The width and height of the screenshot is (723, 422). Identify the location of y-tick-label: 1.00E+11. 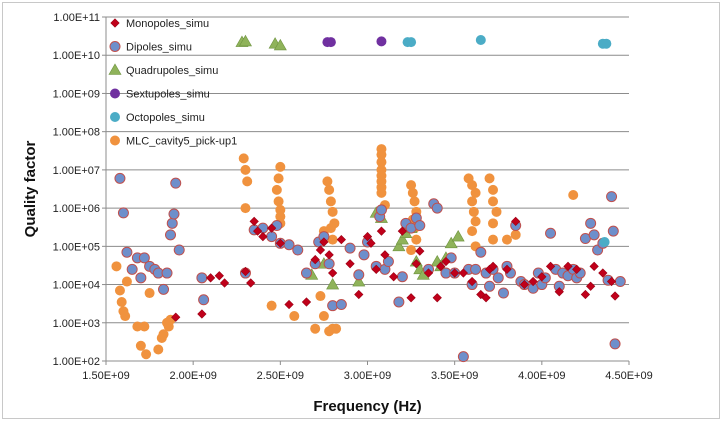
(76, 18).